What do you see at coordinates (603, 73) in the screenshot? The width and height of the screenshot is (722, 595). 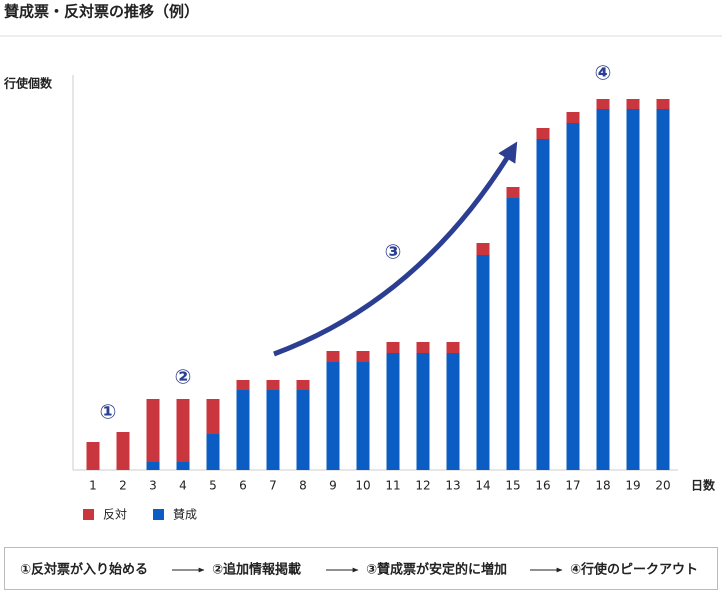 I see `annotation: ④` at bounding box center [603, 73].